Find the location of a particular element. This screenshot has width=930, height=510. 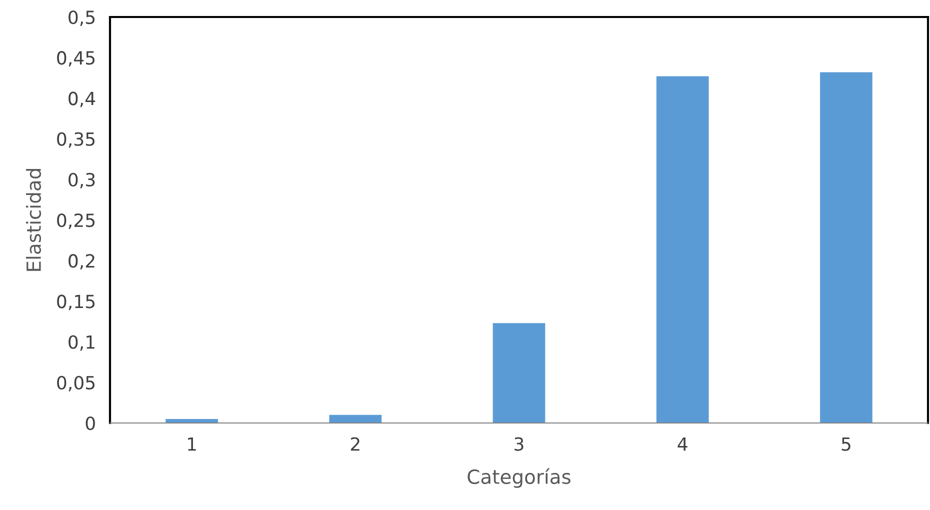

y-axis-title: Elasticidad is located at coordinates (34, 220).